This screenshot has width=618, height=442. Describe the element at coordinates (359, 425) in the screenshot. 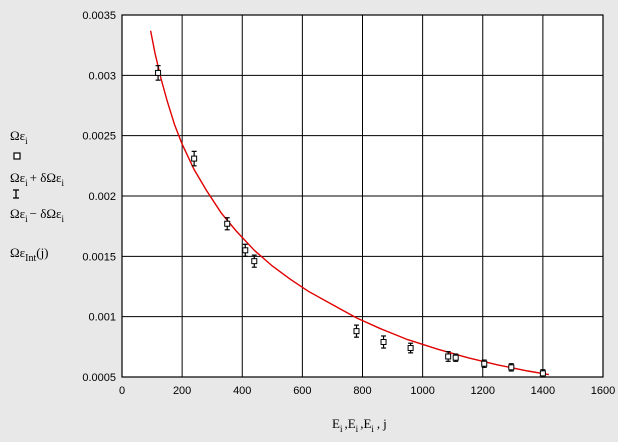

I see `x-axis-label: Ei ,Ei ,Ei, j` at that location.